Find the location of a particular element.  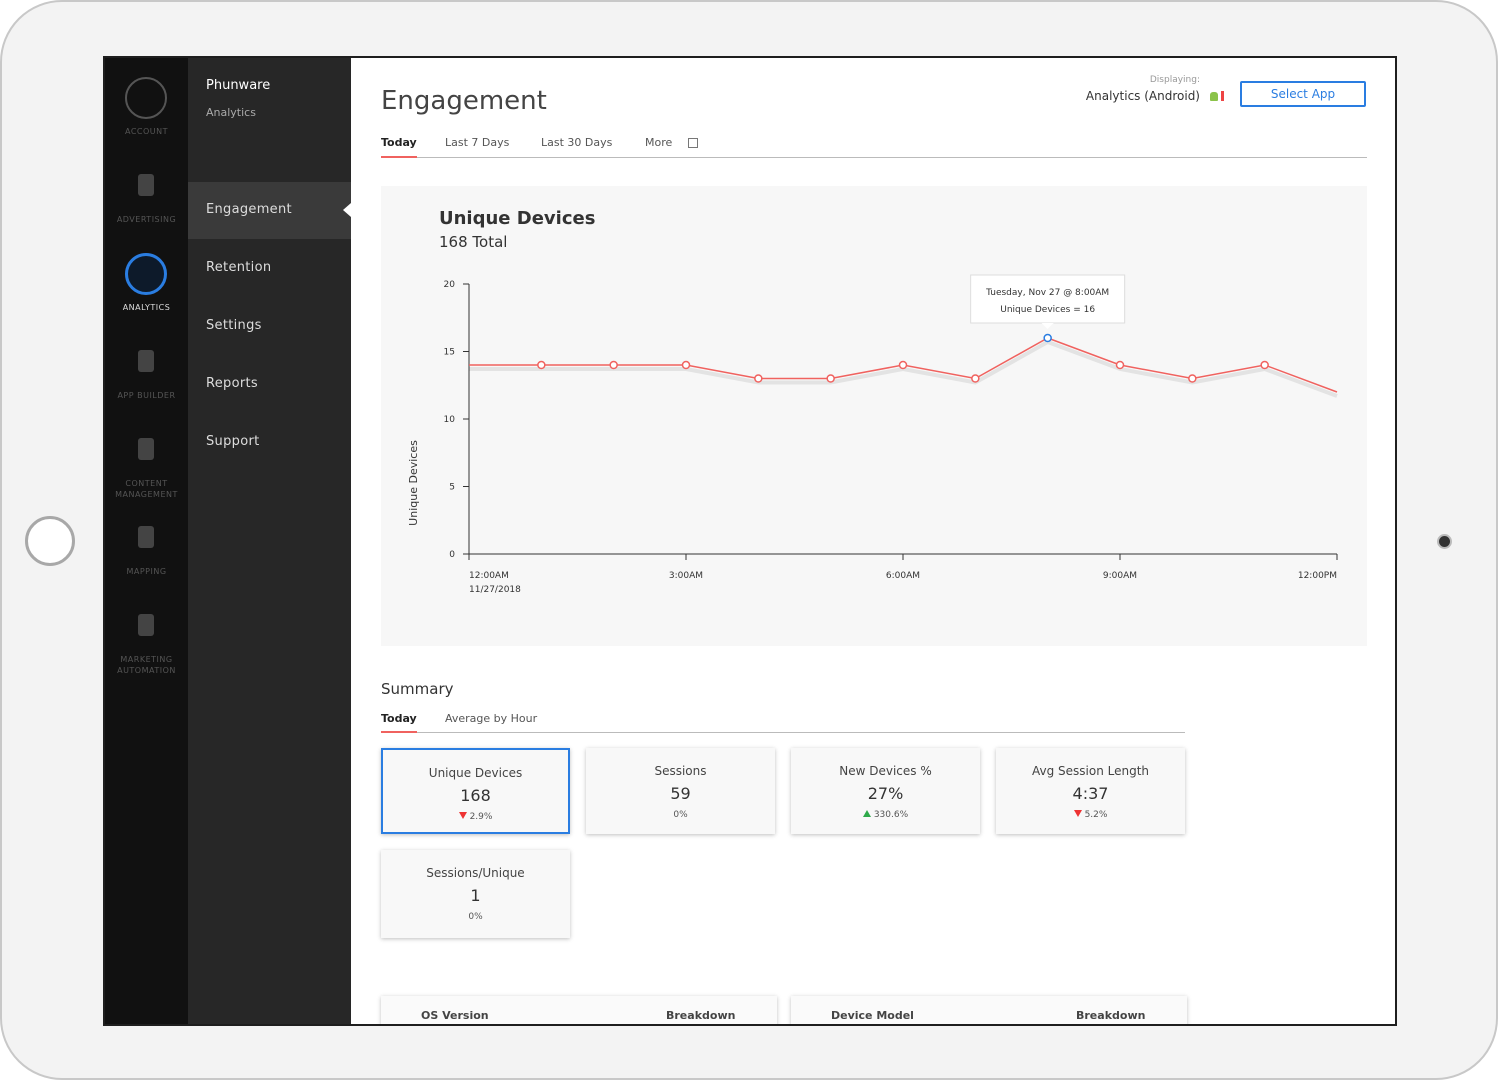

y-tick-label: 0 is located at coordinates (452, 555).